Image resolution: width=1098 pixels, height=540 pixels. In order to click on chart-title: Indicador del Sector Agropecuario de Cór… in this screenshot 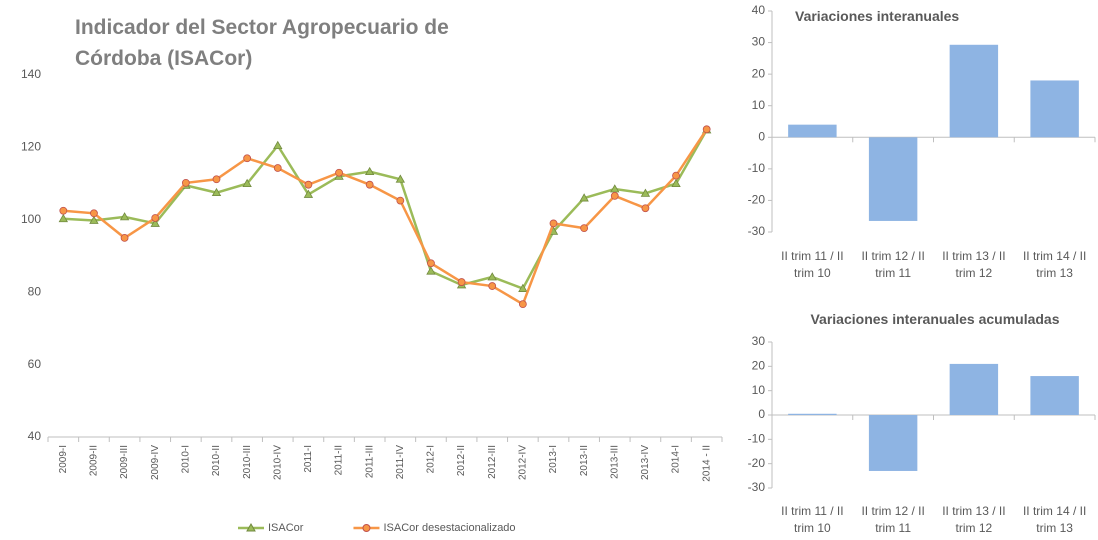, I will do `click(262, 43)`.